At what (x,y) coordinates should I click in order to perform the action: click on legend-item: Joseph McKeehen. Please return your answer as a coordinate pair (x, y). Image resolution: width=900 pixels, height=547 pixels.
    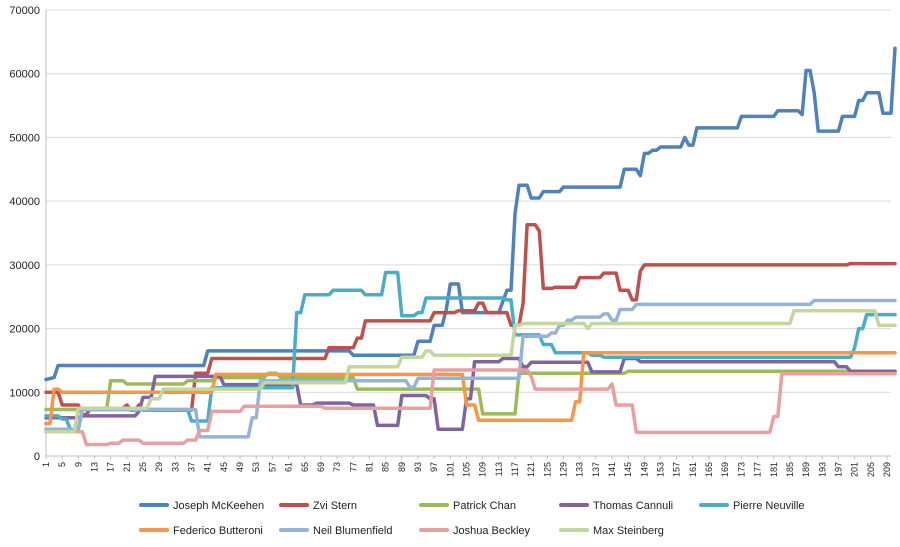
    Looking at the image, I should click on (201, 506).